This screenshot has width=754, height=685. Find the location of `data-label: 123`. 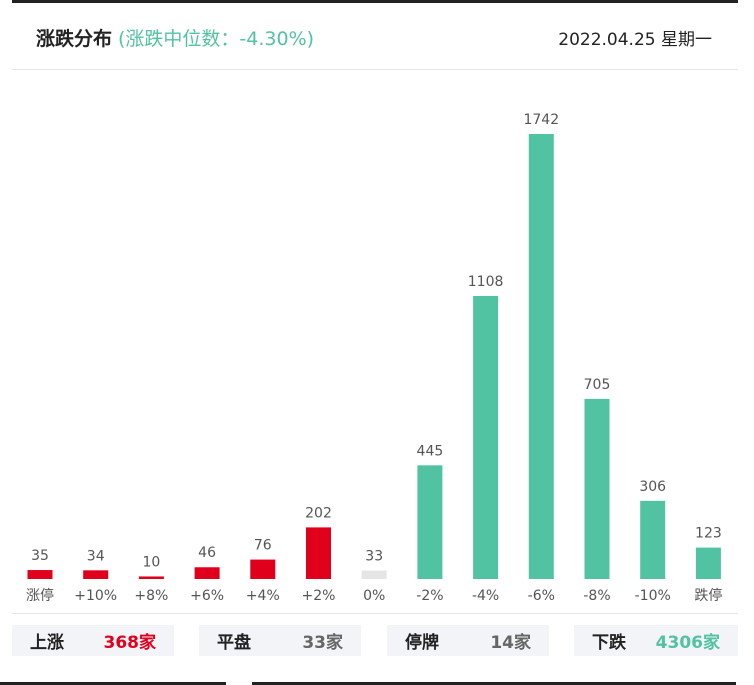

data-label: 123 is located at coordinates (708, 534).